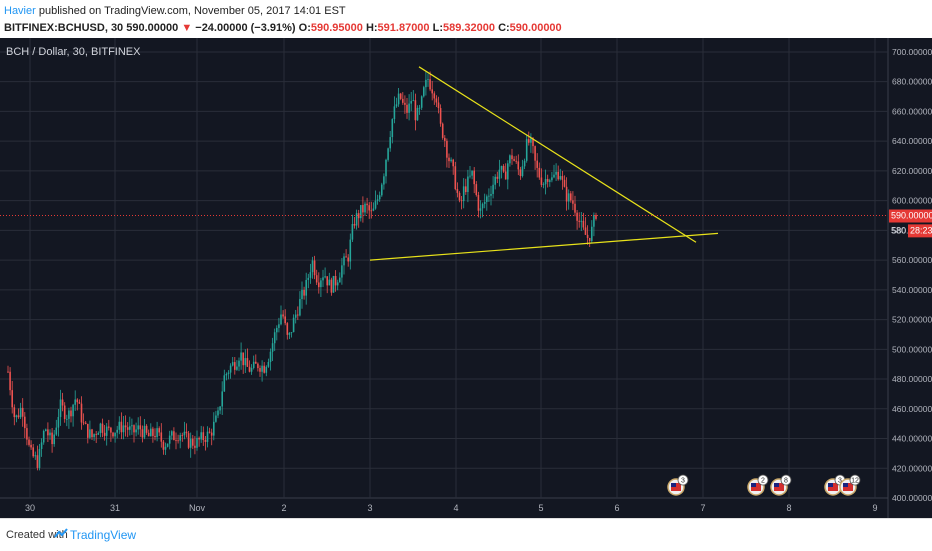  What do you see at coordinates (912, 320) in the screenshot?
I see `y-tick-label: 520.00000` at bounding box center [912, 320].